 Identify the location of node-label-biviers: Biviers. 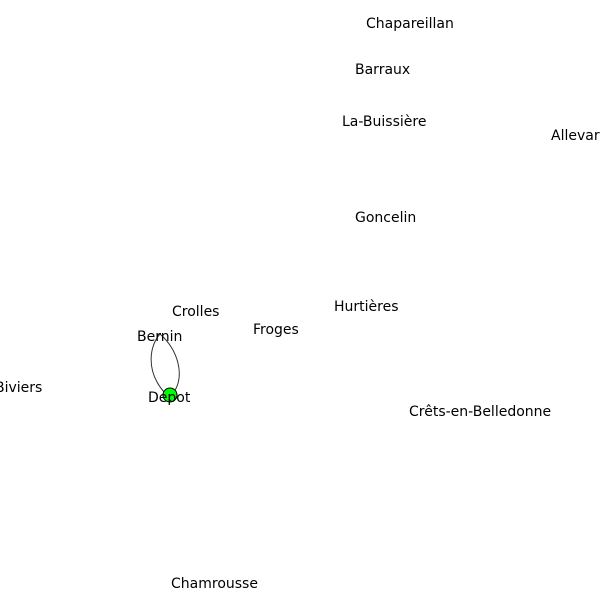
(21, 388).